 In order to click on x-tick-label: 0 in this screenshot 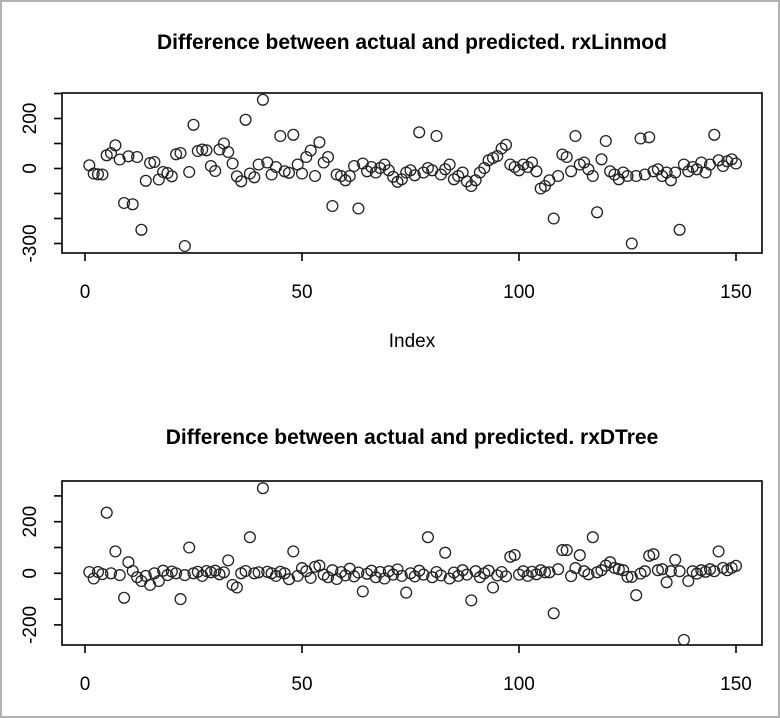, I will do `click(85, 292)`.